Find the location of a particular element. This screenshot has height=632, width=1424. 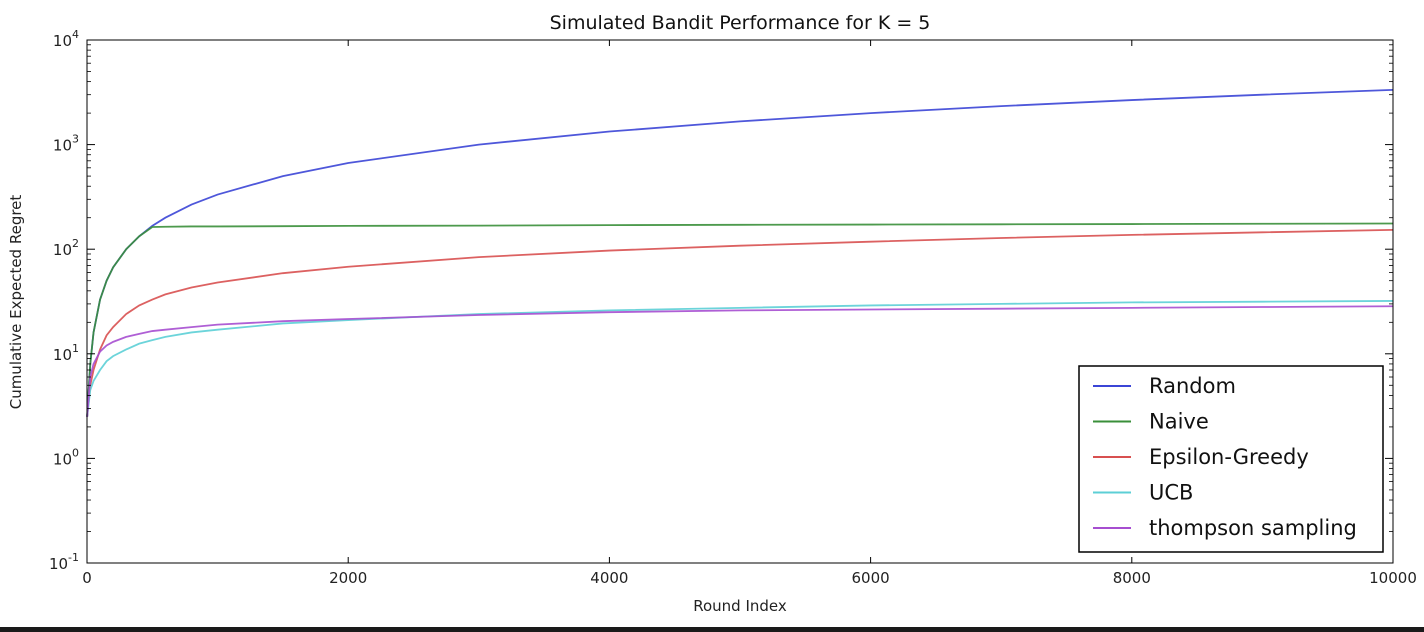

legend-box is located at coordinates (1231, 459).